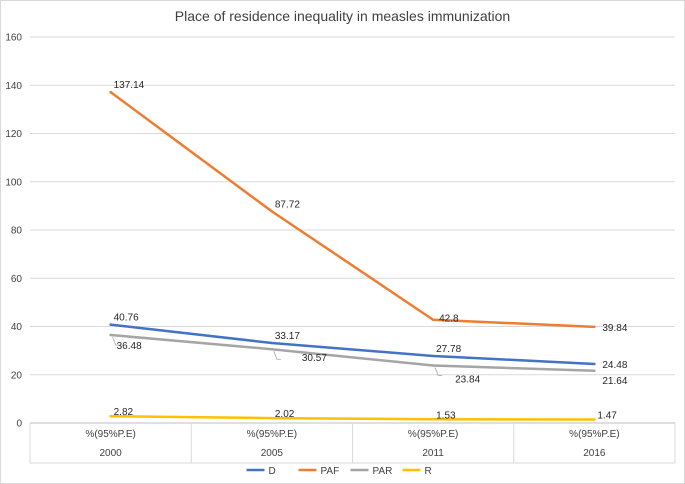  What do you see at coordinates (467, 379) in the screenshot?
I see `data-label-par: 23.84` at bounding box center [467, 379].